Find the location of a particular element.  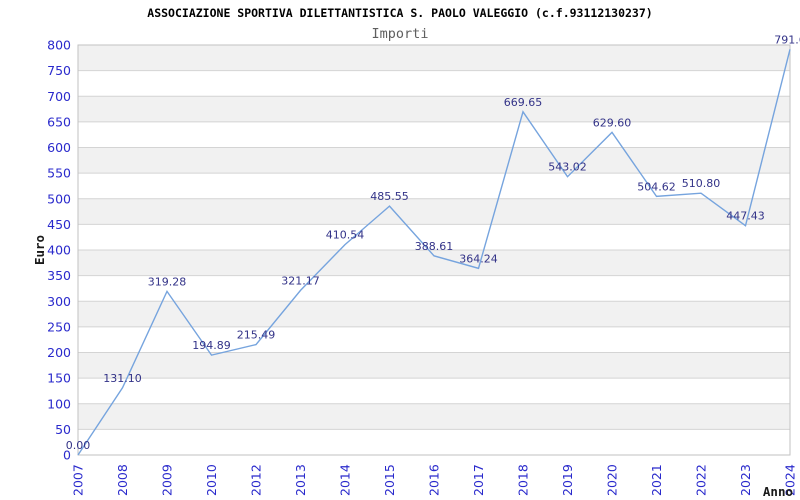

y-tick-label: 700 is located at coordinates (59, 96).